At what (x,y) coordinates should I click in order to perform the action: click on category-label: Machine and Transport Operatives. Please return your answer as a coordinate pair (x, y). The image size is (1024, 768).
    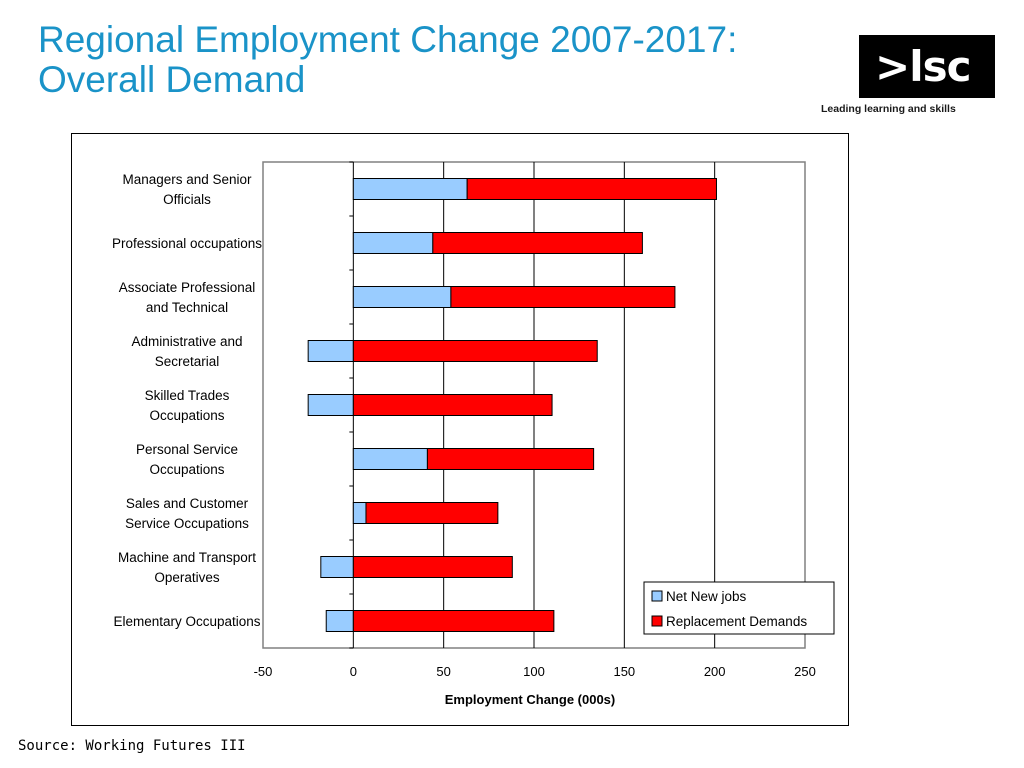
    Looking at the image, I should click on (187, 567).